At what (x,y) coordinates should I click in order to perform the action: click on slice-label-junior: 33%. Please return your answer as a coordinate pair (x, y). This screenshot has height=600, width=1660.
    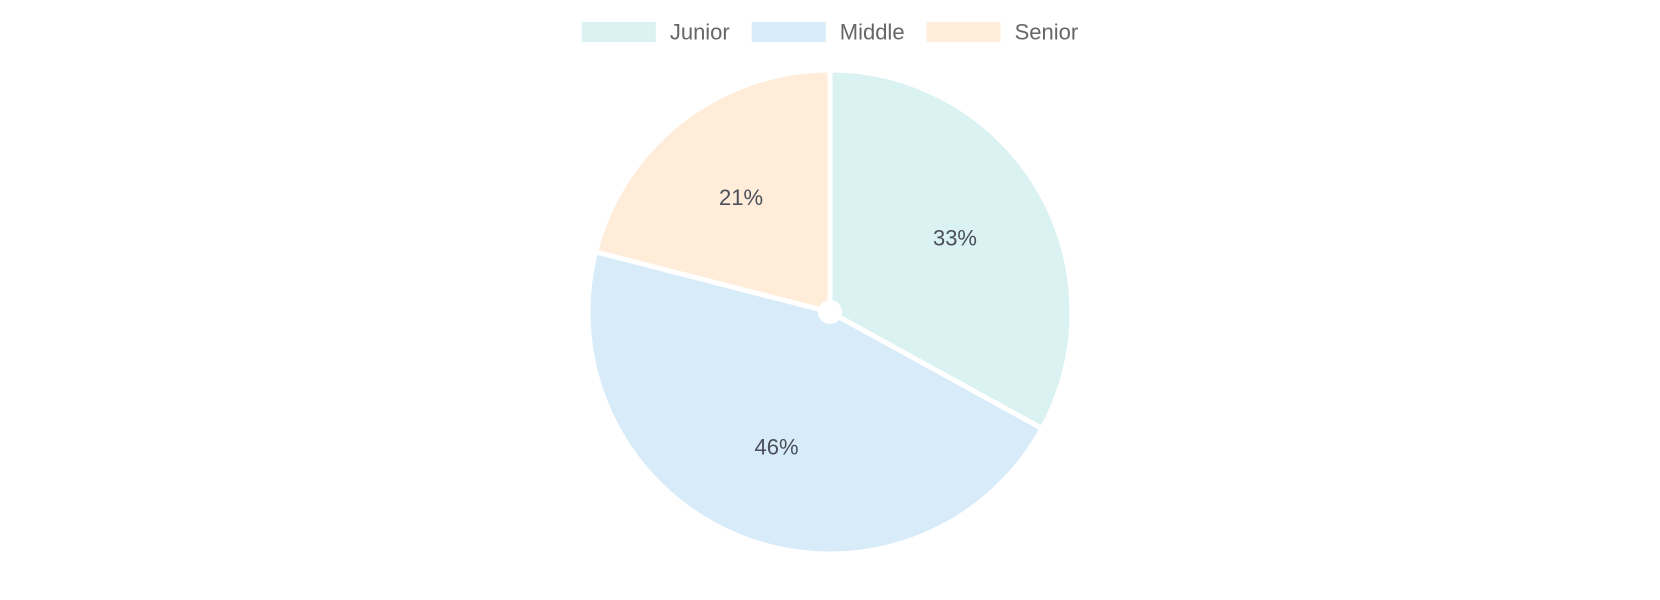
    Looking at the image, I should click on (955, 238).